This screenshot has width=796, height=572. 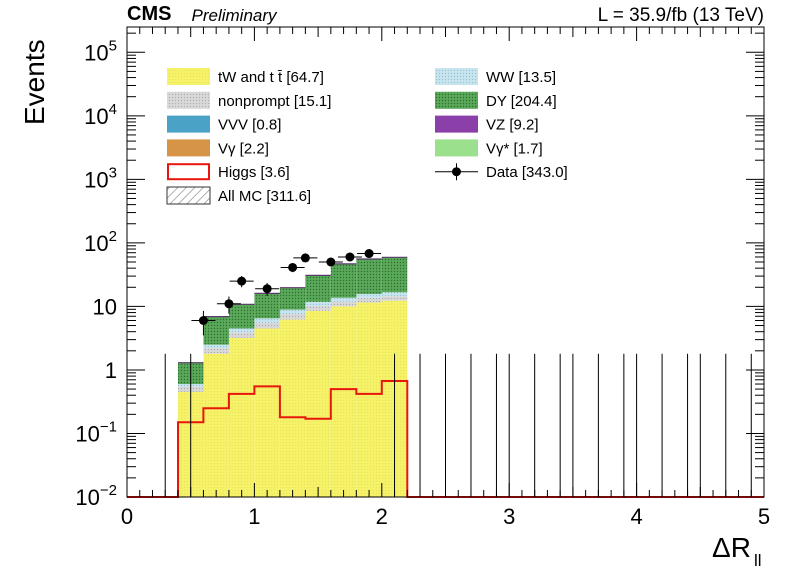 What do you see at coordinates (254, 516) in the screenshot?
I see `x-tick-label: 1` at bounding box center [254, 516].